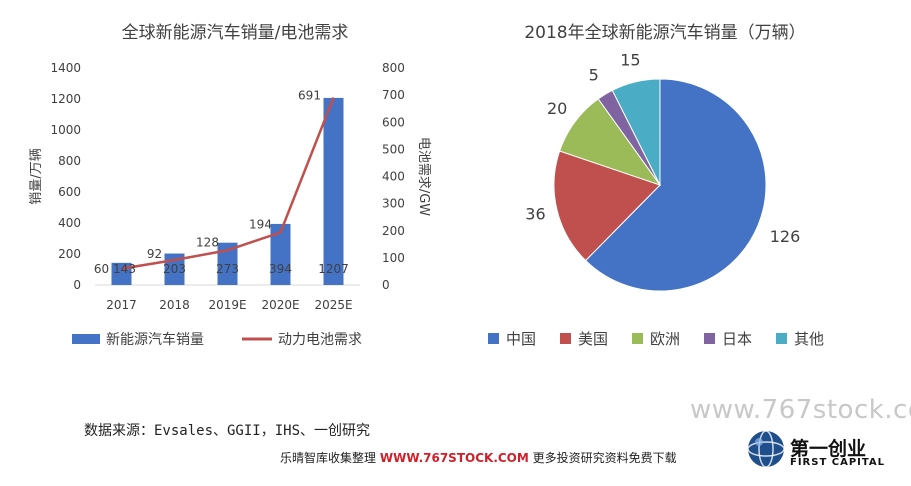 Image resolution: width=911 pixels, height=486 pixels. What do you see at coordinates (785, 236) in the screenshot?
I see `pie-data-label: 126` at bounding box center [785, 236].